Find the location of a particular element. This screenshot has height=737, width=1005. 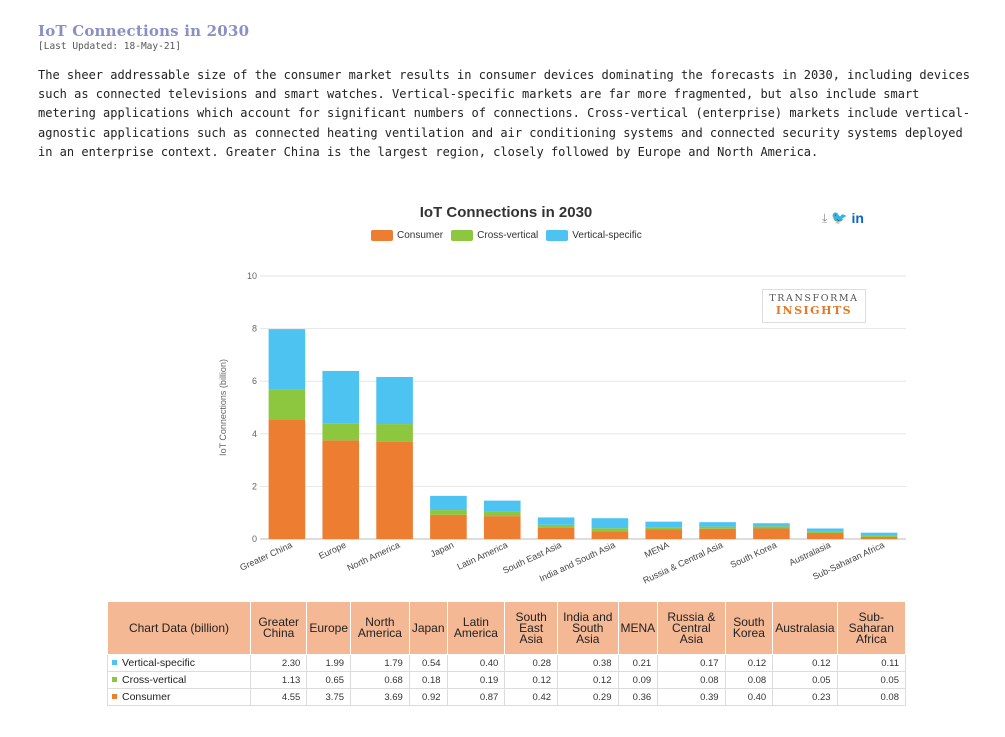

logo-line-2: INSIGHTS is located at coordinates (814, 310).